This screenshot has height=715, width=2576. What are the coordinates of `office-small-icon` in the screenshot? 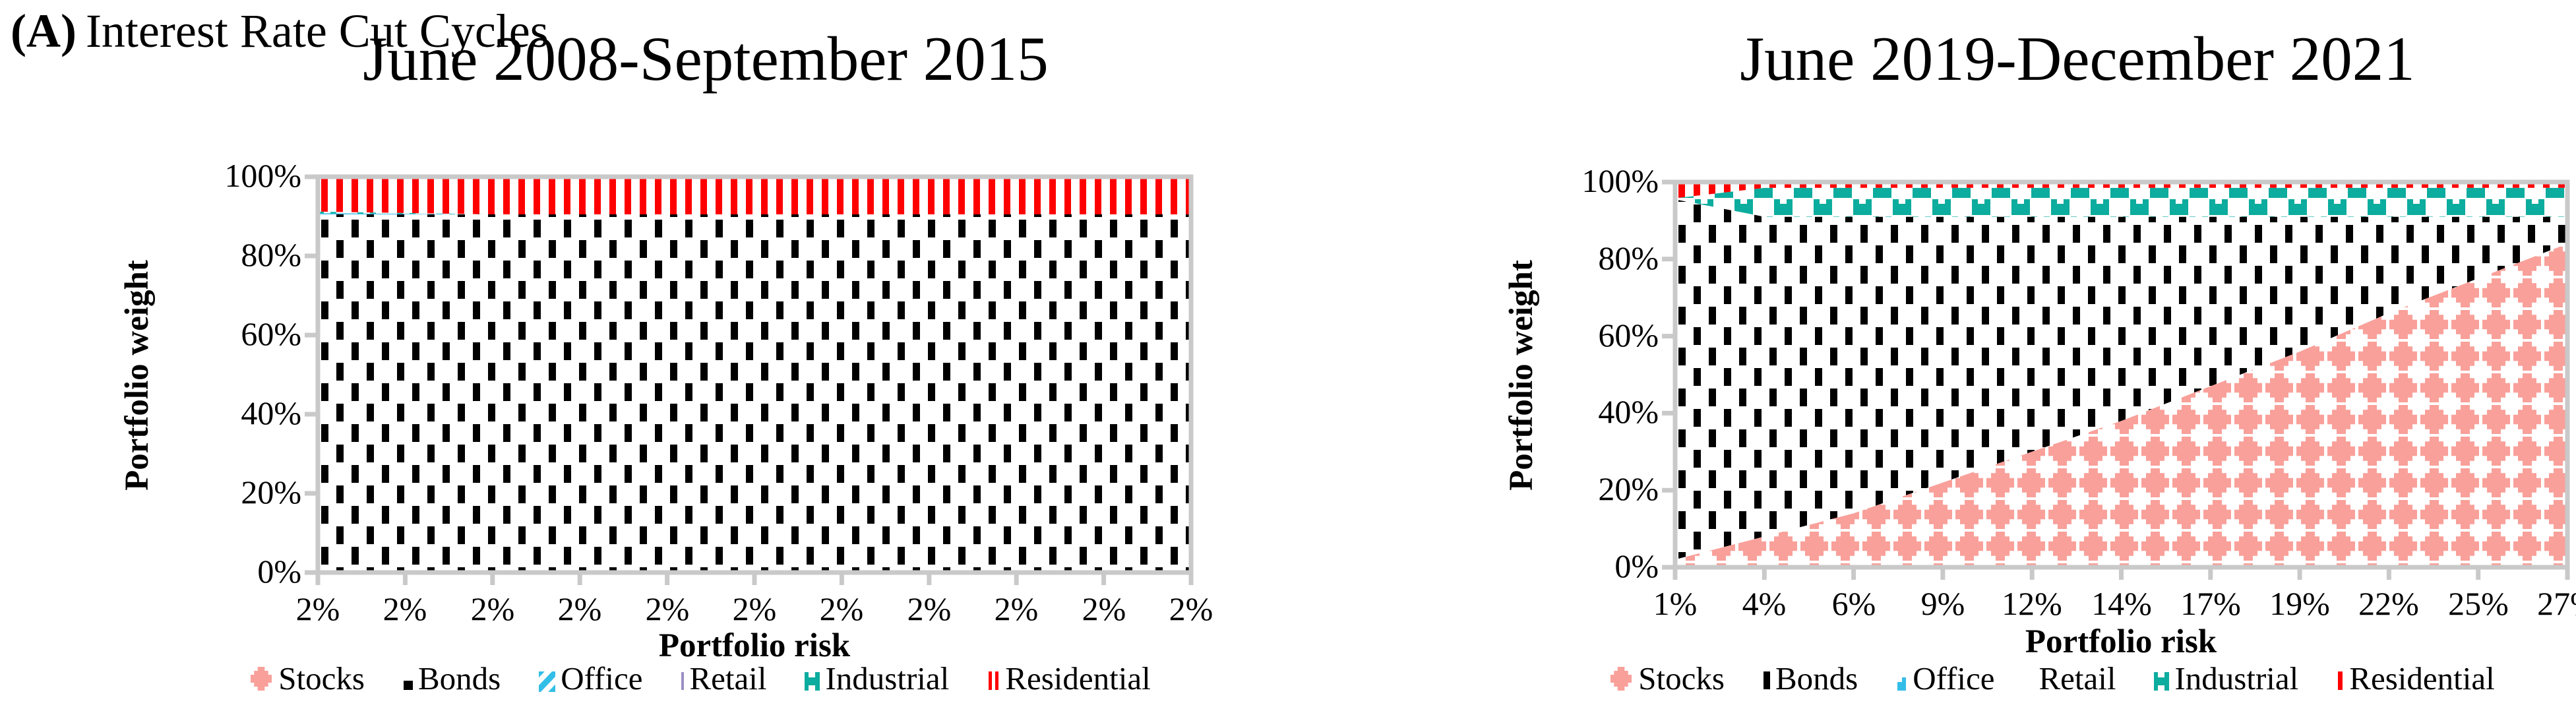 It's located at (1902, 679).